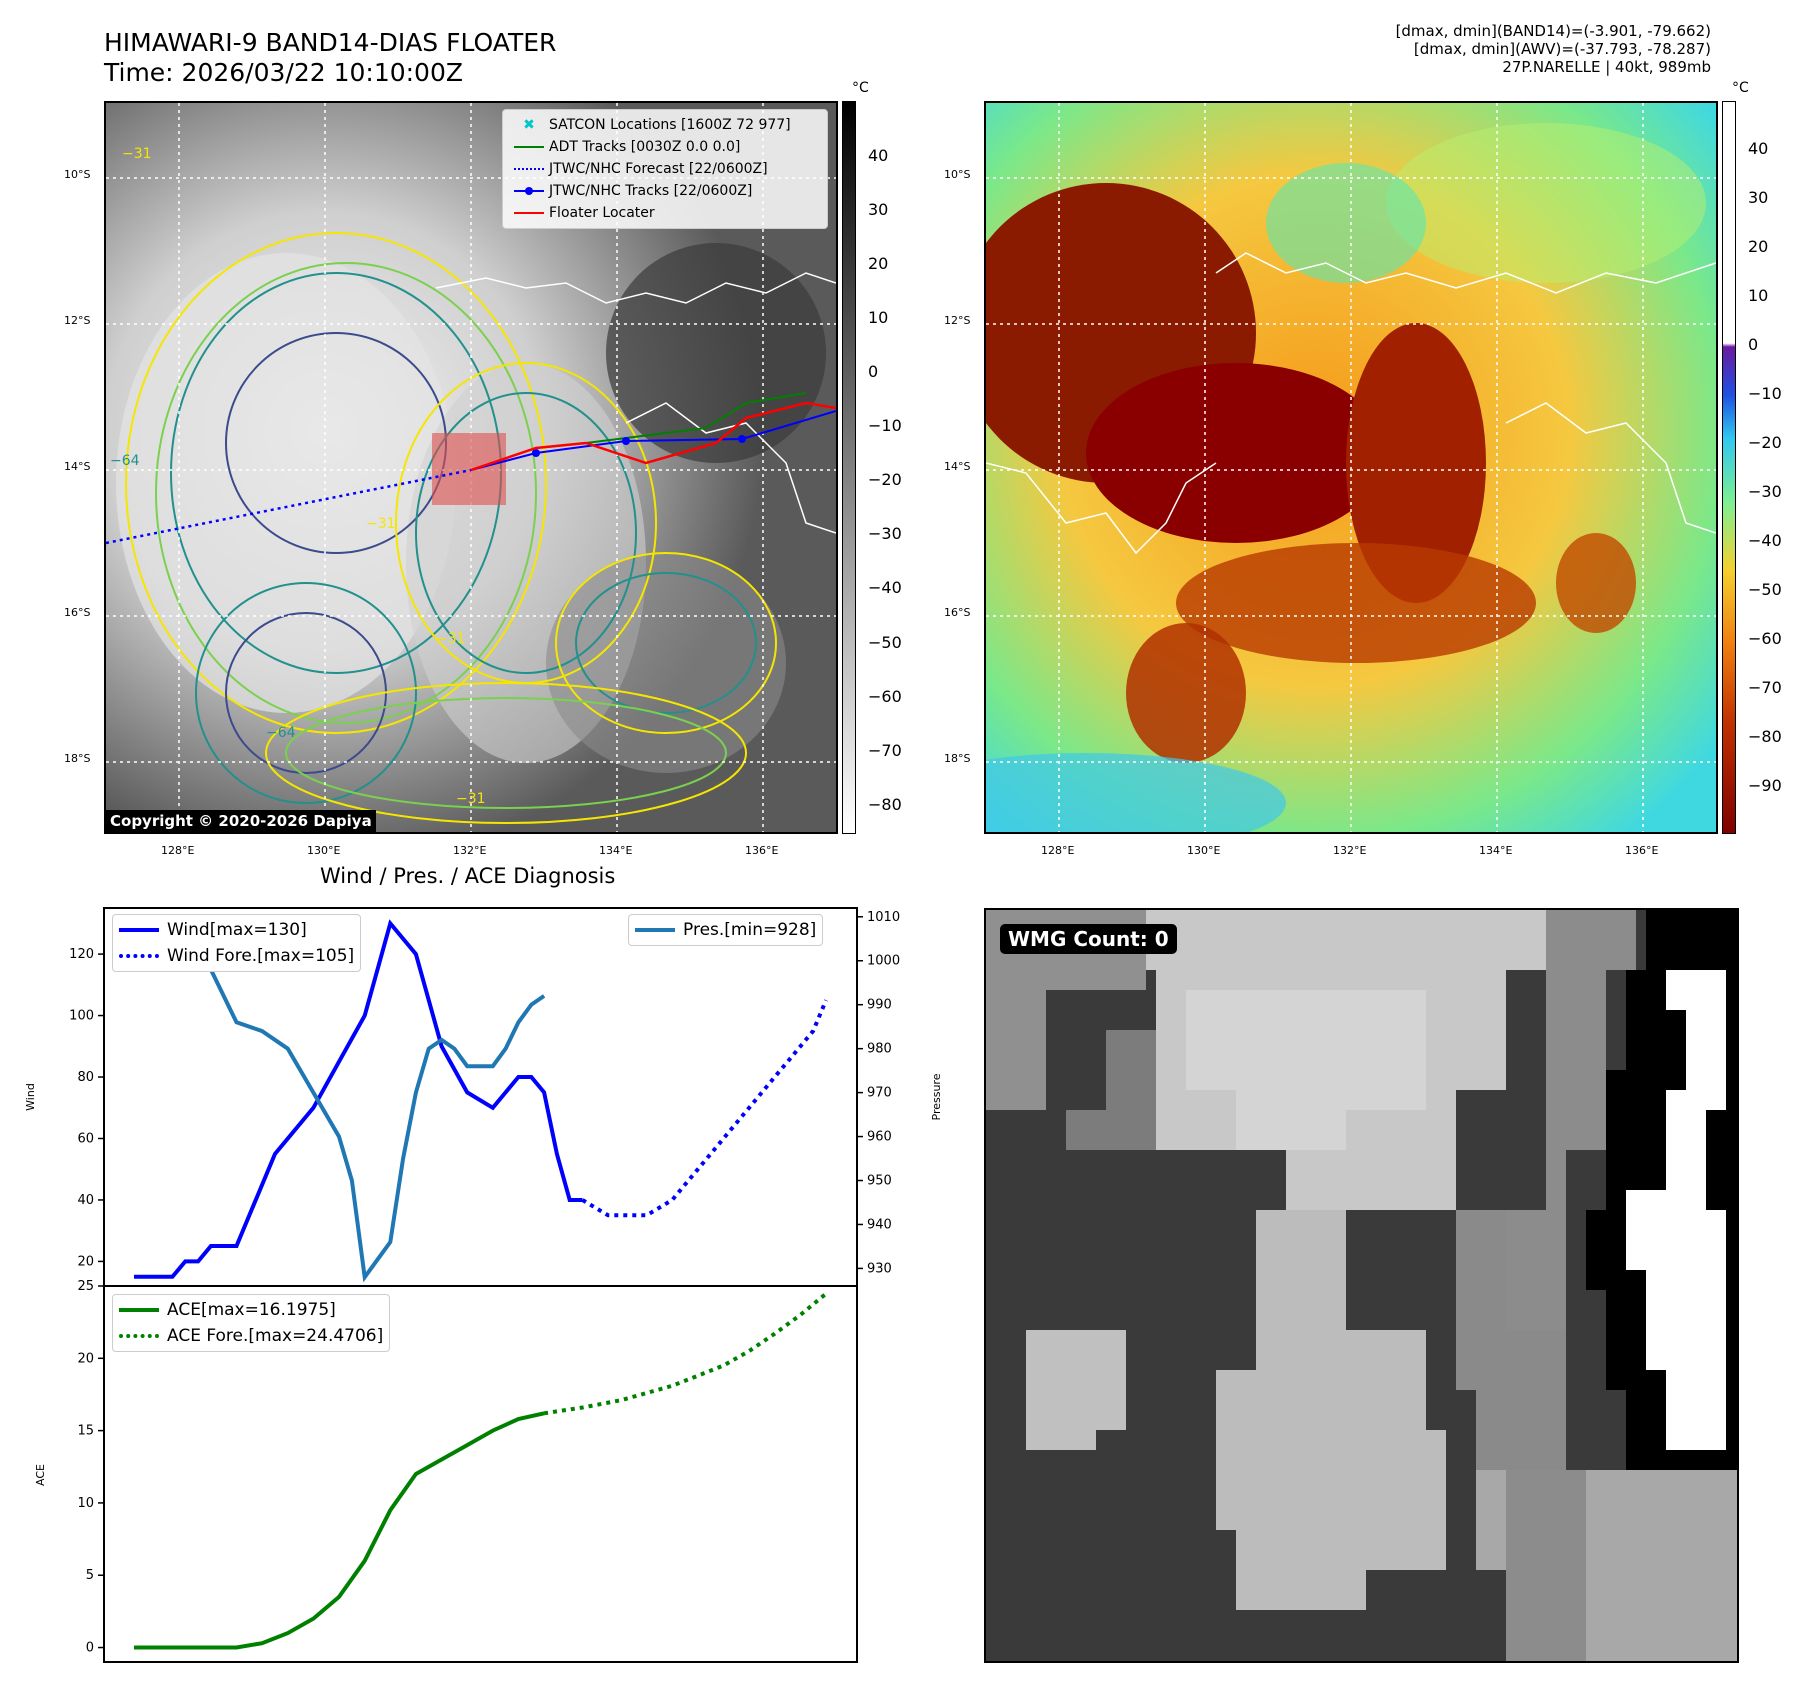 This screenshot has height=1690, width=1797. What do you see at coordinates (1765, 786) in the screenshot?
I see `colorbar-tick: −90` at bounding box center [1765, 786].